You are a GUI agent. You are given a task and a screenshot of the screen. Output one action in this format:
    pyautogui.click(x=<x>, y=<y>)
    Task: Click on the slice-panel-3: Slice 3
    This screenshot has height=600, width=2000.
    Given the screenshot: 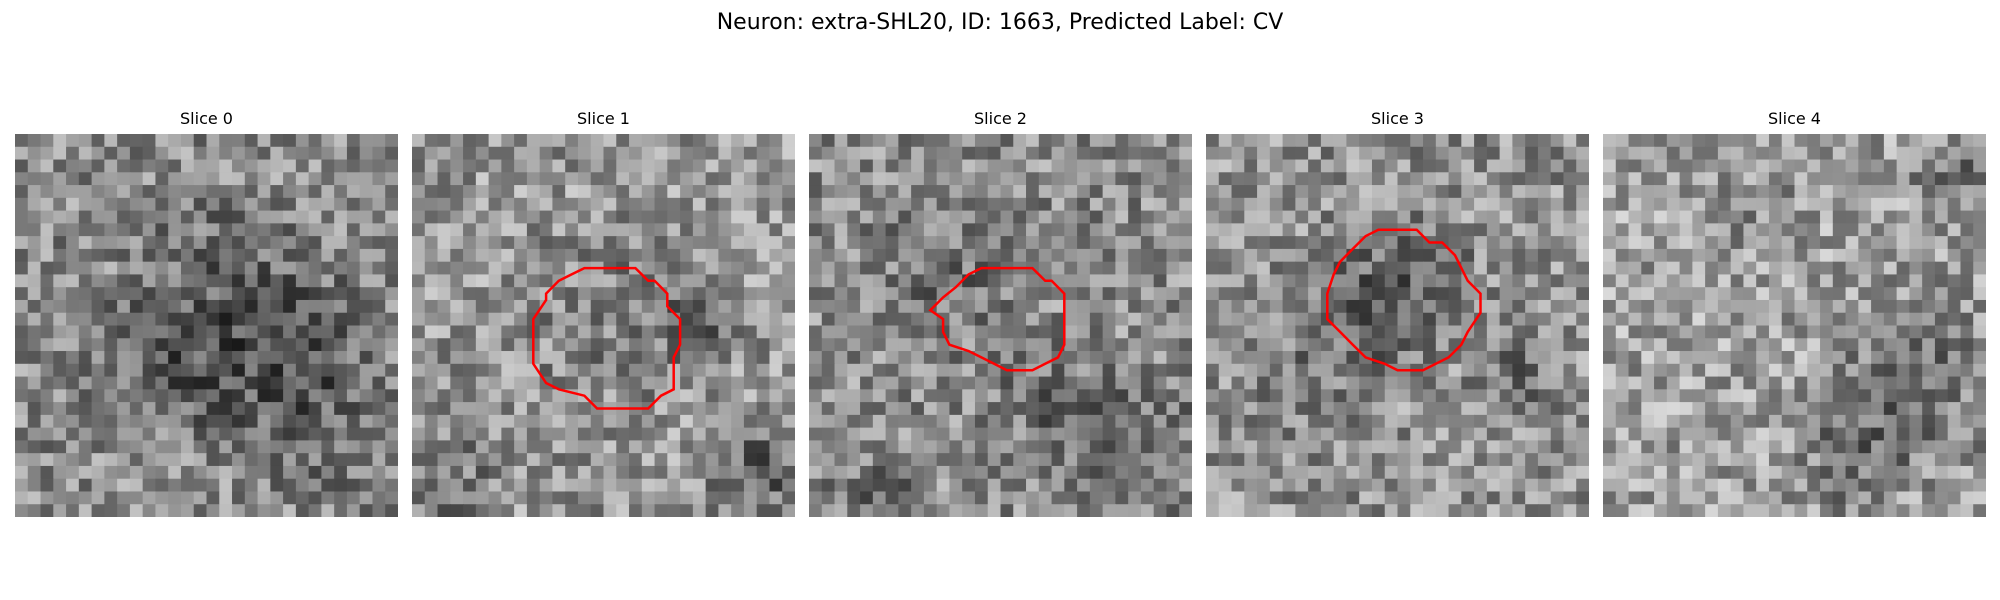 What is the action you would take?
    pyautogui.click(x=1397, y=312)
    